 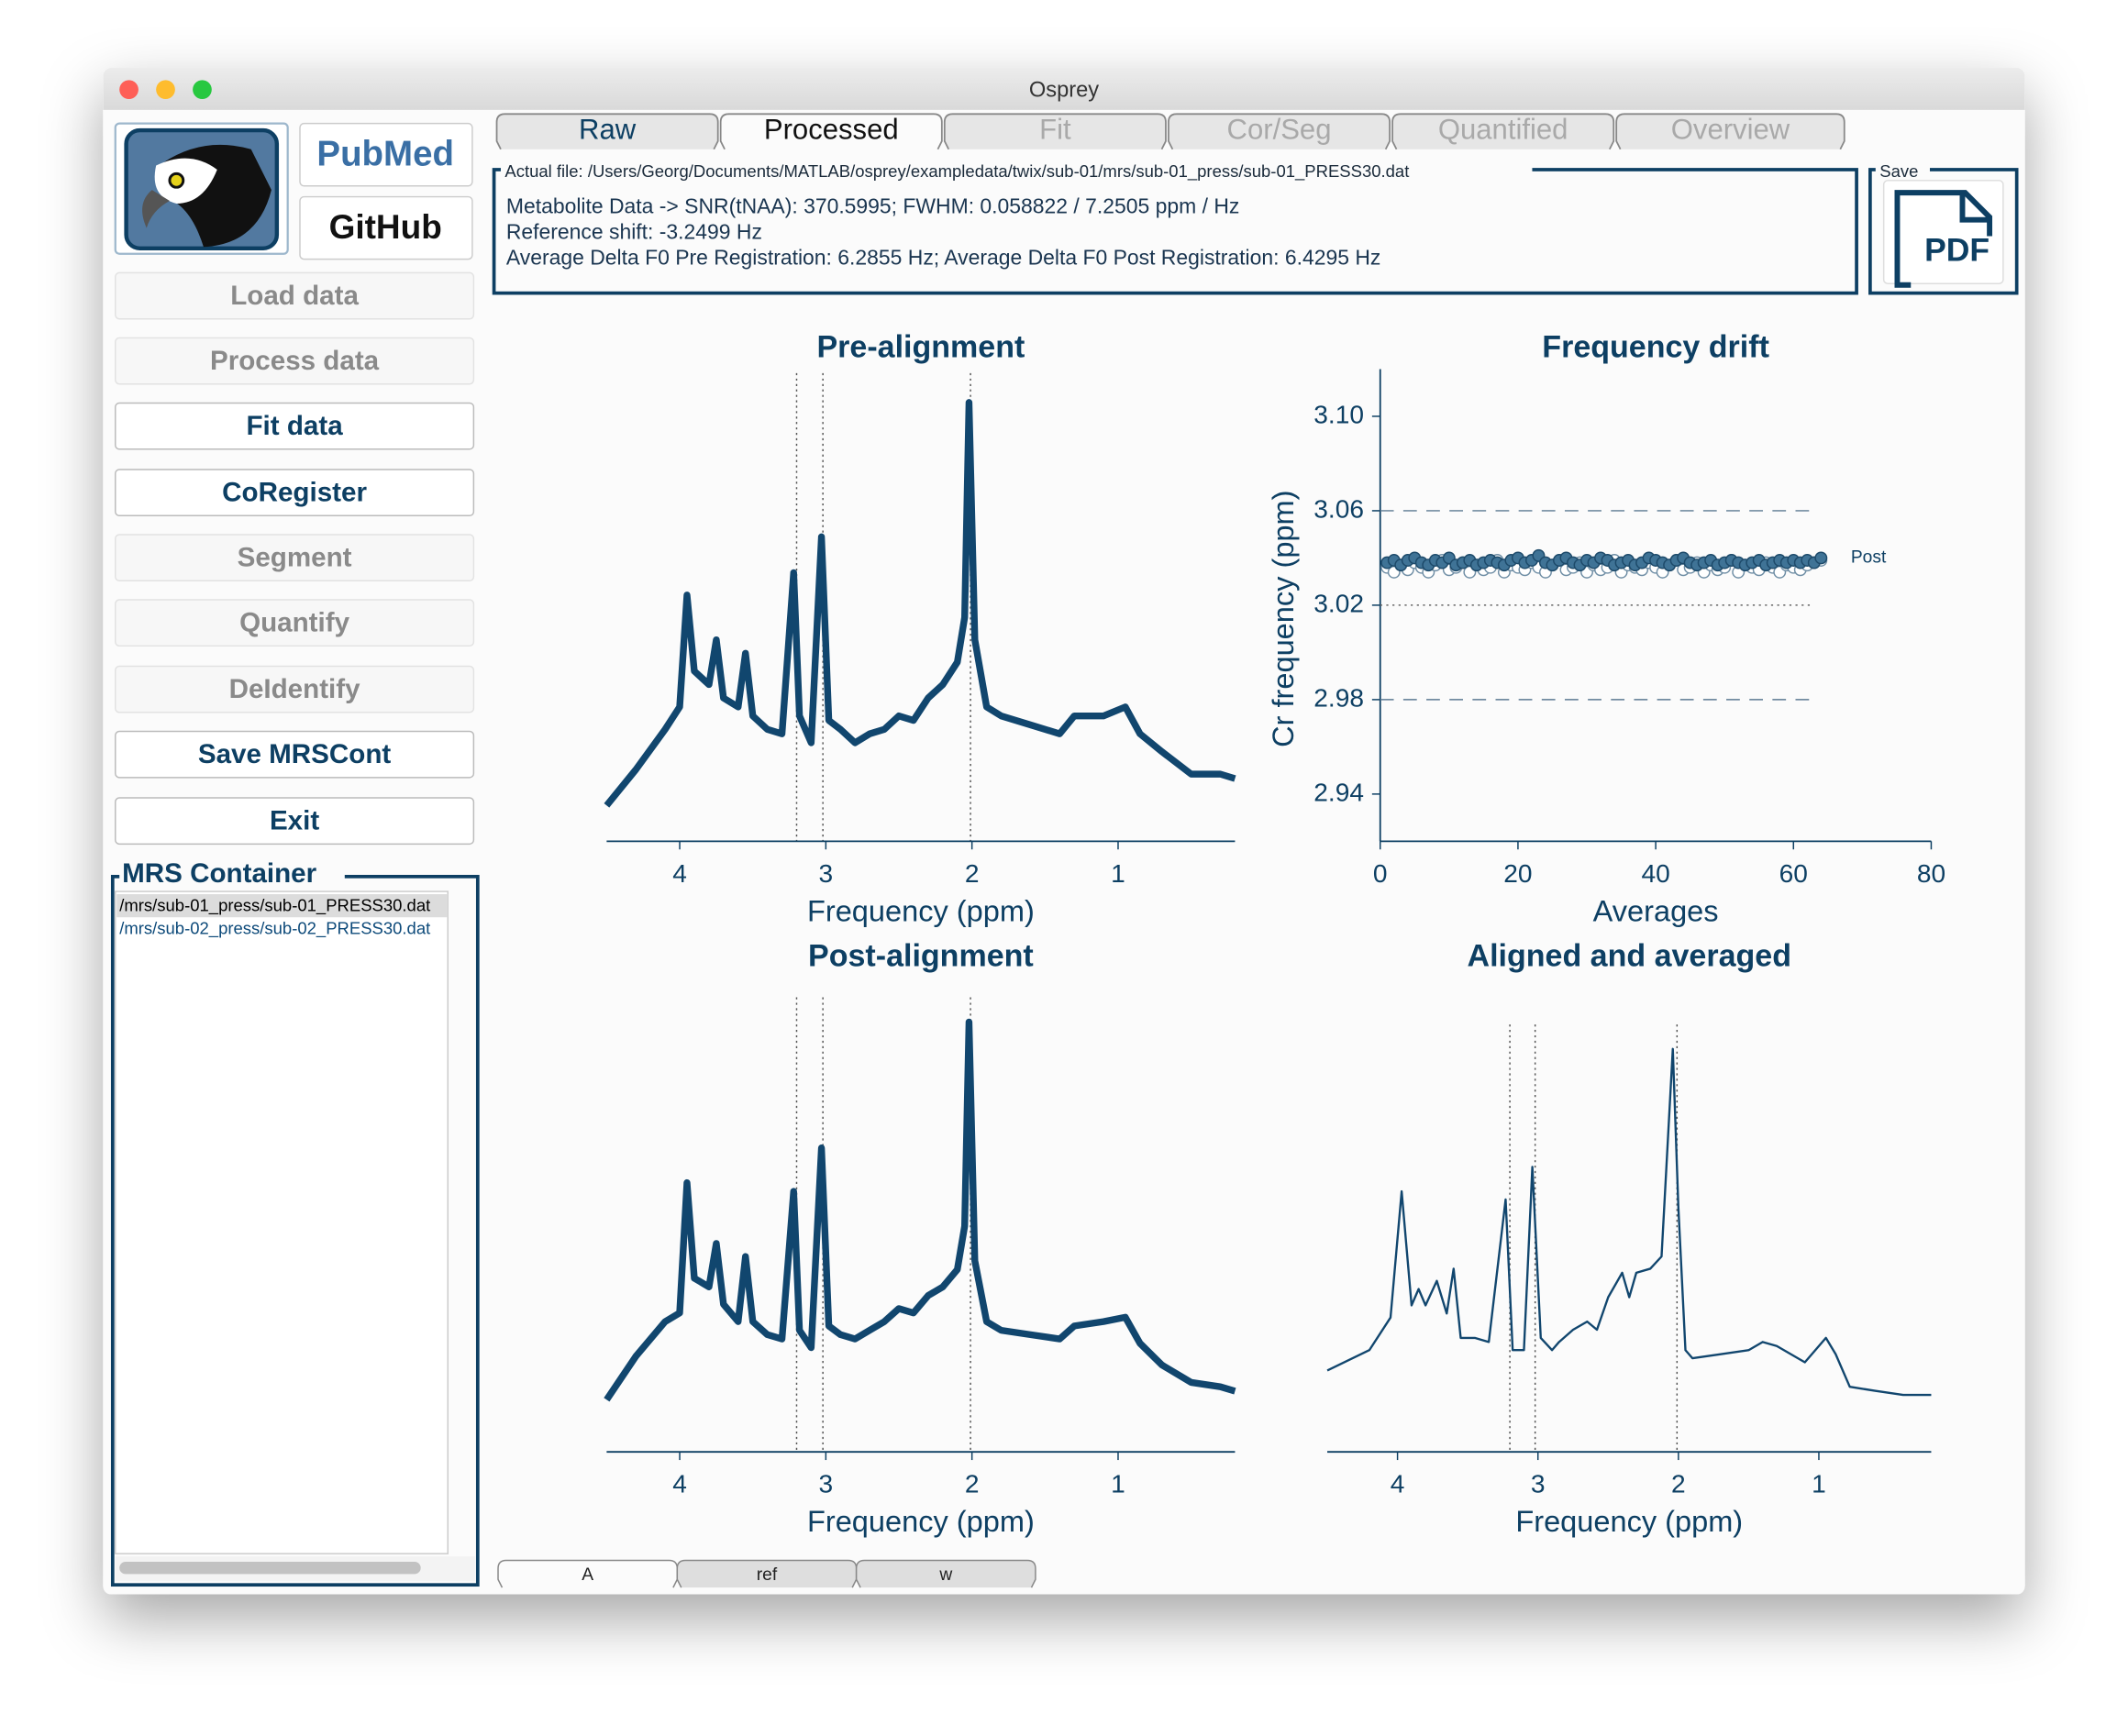 What do you see at coordinates (1974, 208) in the screenshot?
I see `pdf-icon-fold` at bounding box center [1974, 208].